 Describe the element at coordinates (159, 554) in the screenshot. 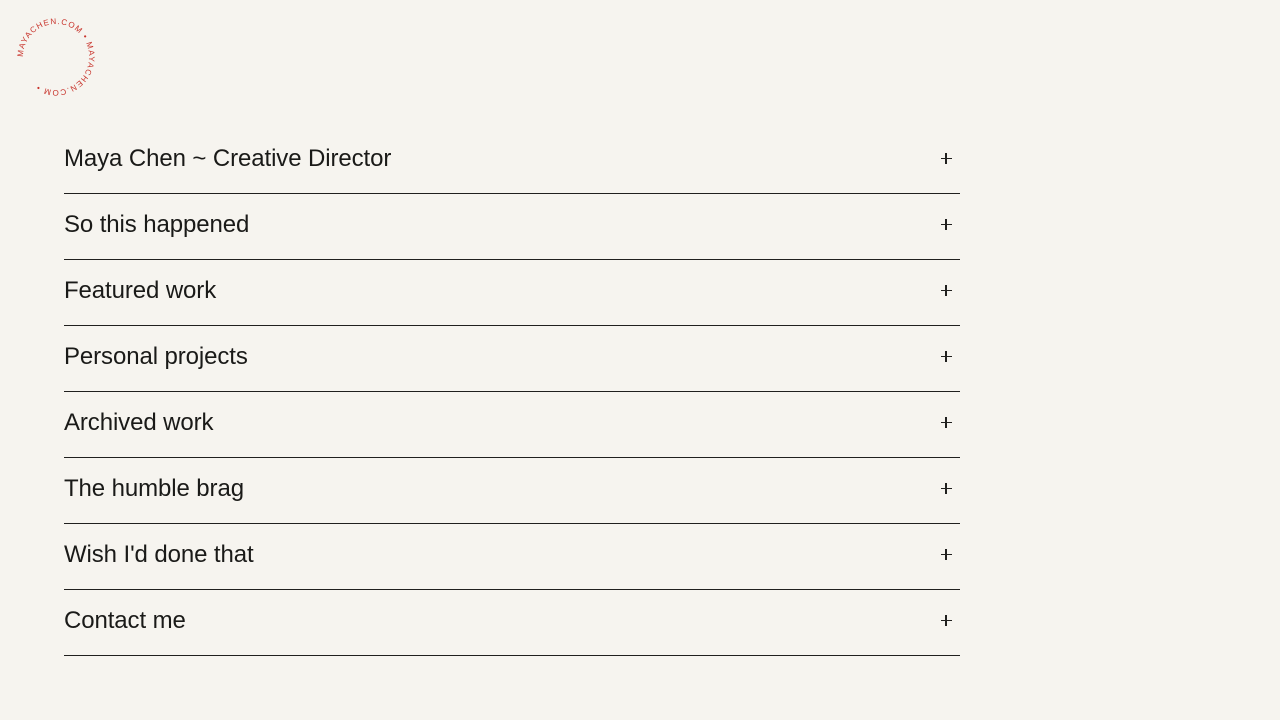

I see `accordion-label: Wish I'd done that` at that location.